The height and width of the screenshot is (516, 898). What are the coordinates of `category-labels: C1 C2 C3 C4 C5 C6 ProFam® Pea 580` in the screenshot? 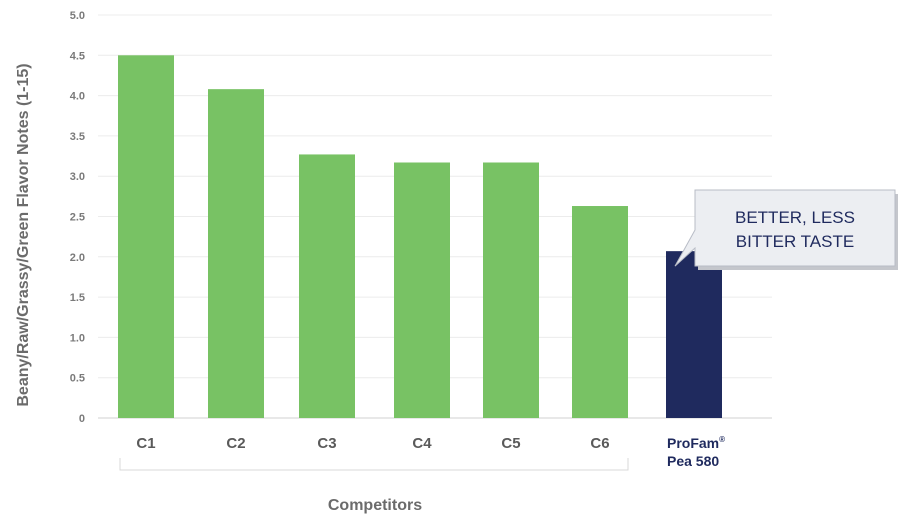 It's located at (430, 452).